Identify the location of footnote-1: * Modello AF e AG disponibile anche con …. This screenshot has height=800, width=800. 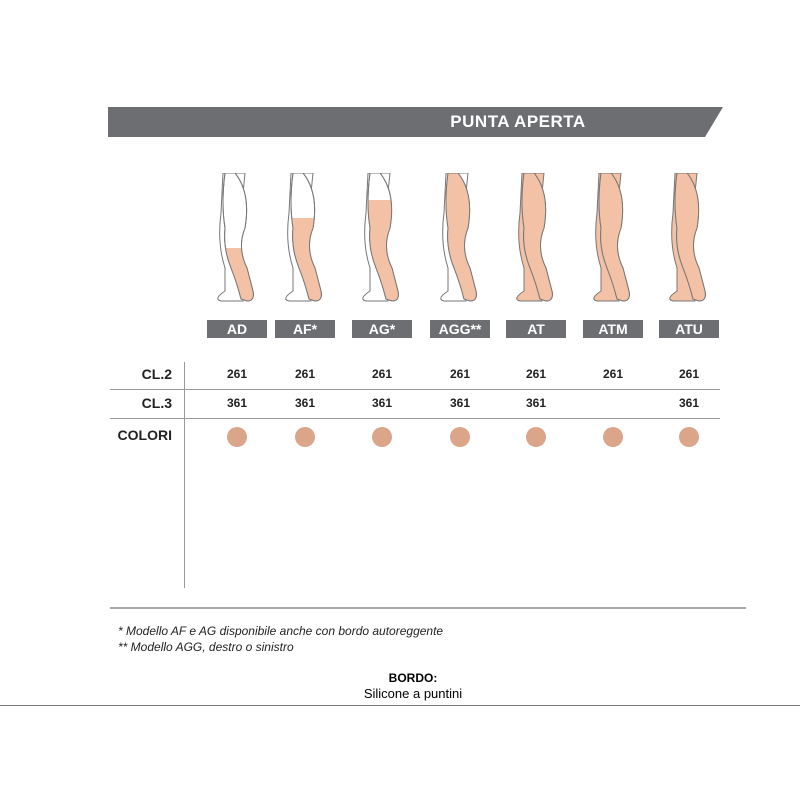
(281, 631).